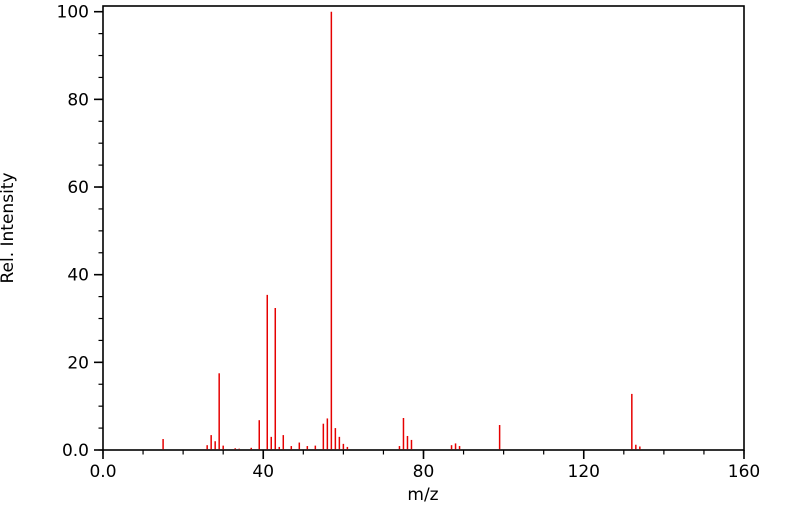 The image size is (799, 516). Describe the element at coordinates (584, 472) in the screenshot. I see `x-tick-label: 120` at that location.